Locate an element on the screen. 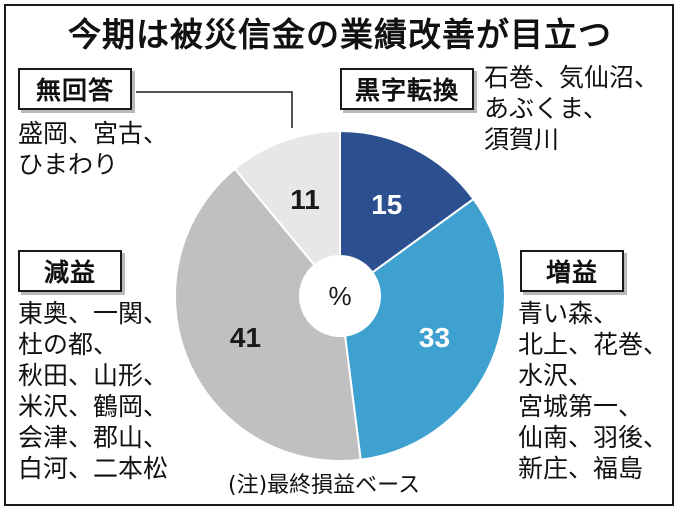  slice-value-label-0: 15 is located at coordinates (386, 204).